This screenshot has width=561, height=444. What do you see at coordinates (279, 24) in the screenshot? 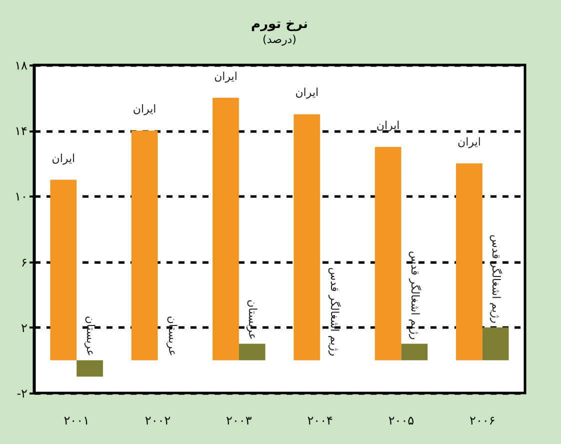
I see `chart-title: نرخ تورم` at bounding box center [279, 24].